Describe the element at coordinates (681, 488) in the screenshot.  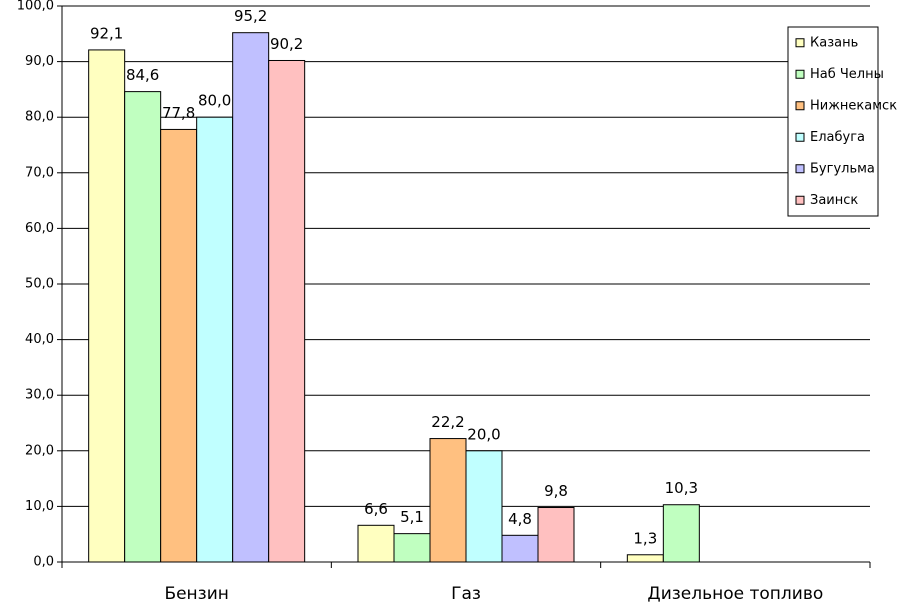
I see `data-label: 10,3` at that location.